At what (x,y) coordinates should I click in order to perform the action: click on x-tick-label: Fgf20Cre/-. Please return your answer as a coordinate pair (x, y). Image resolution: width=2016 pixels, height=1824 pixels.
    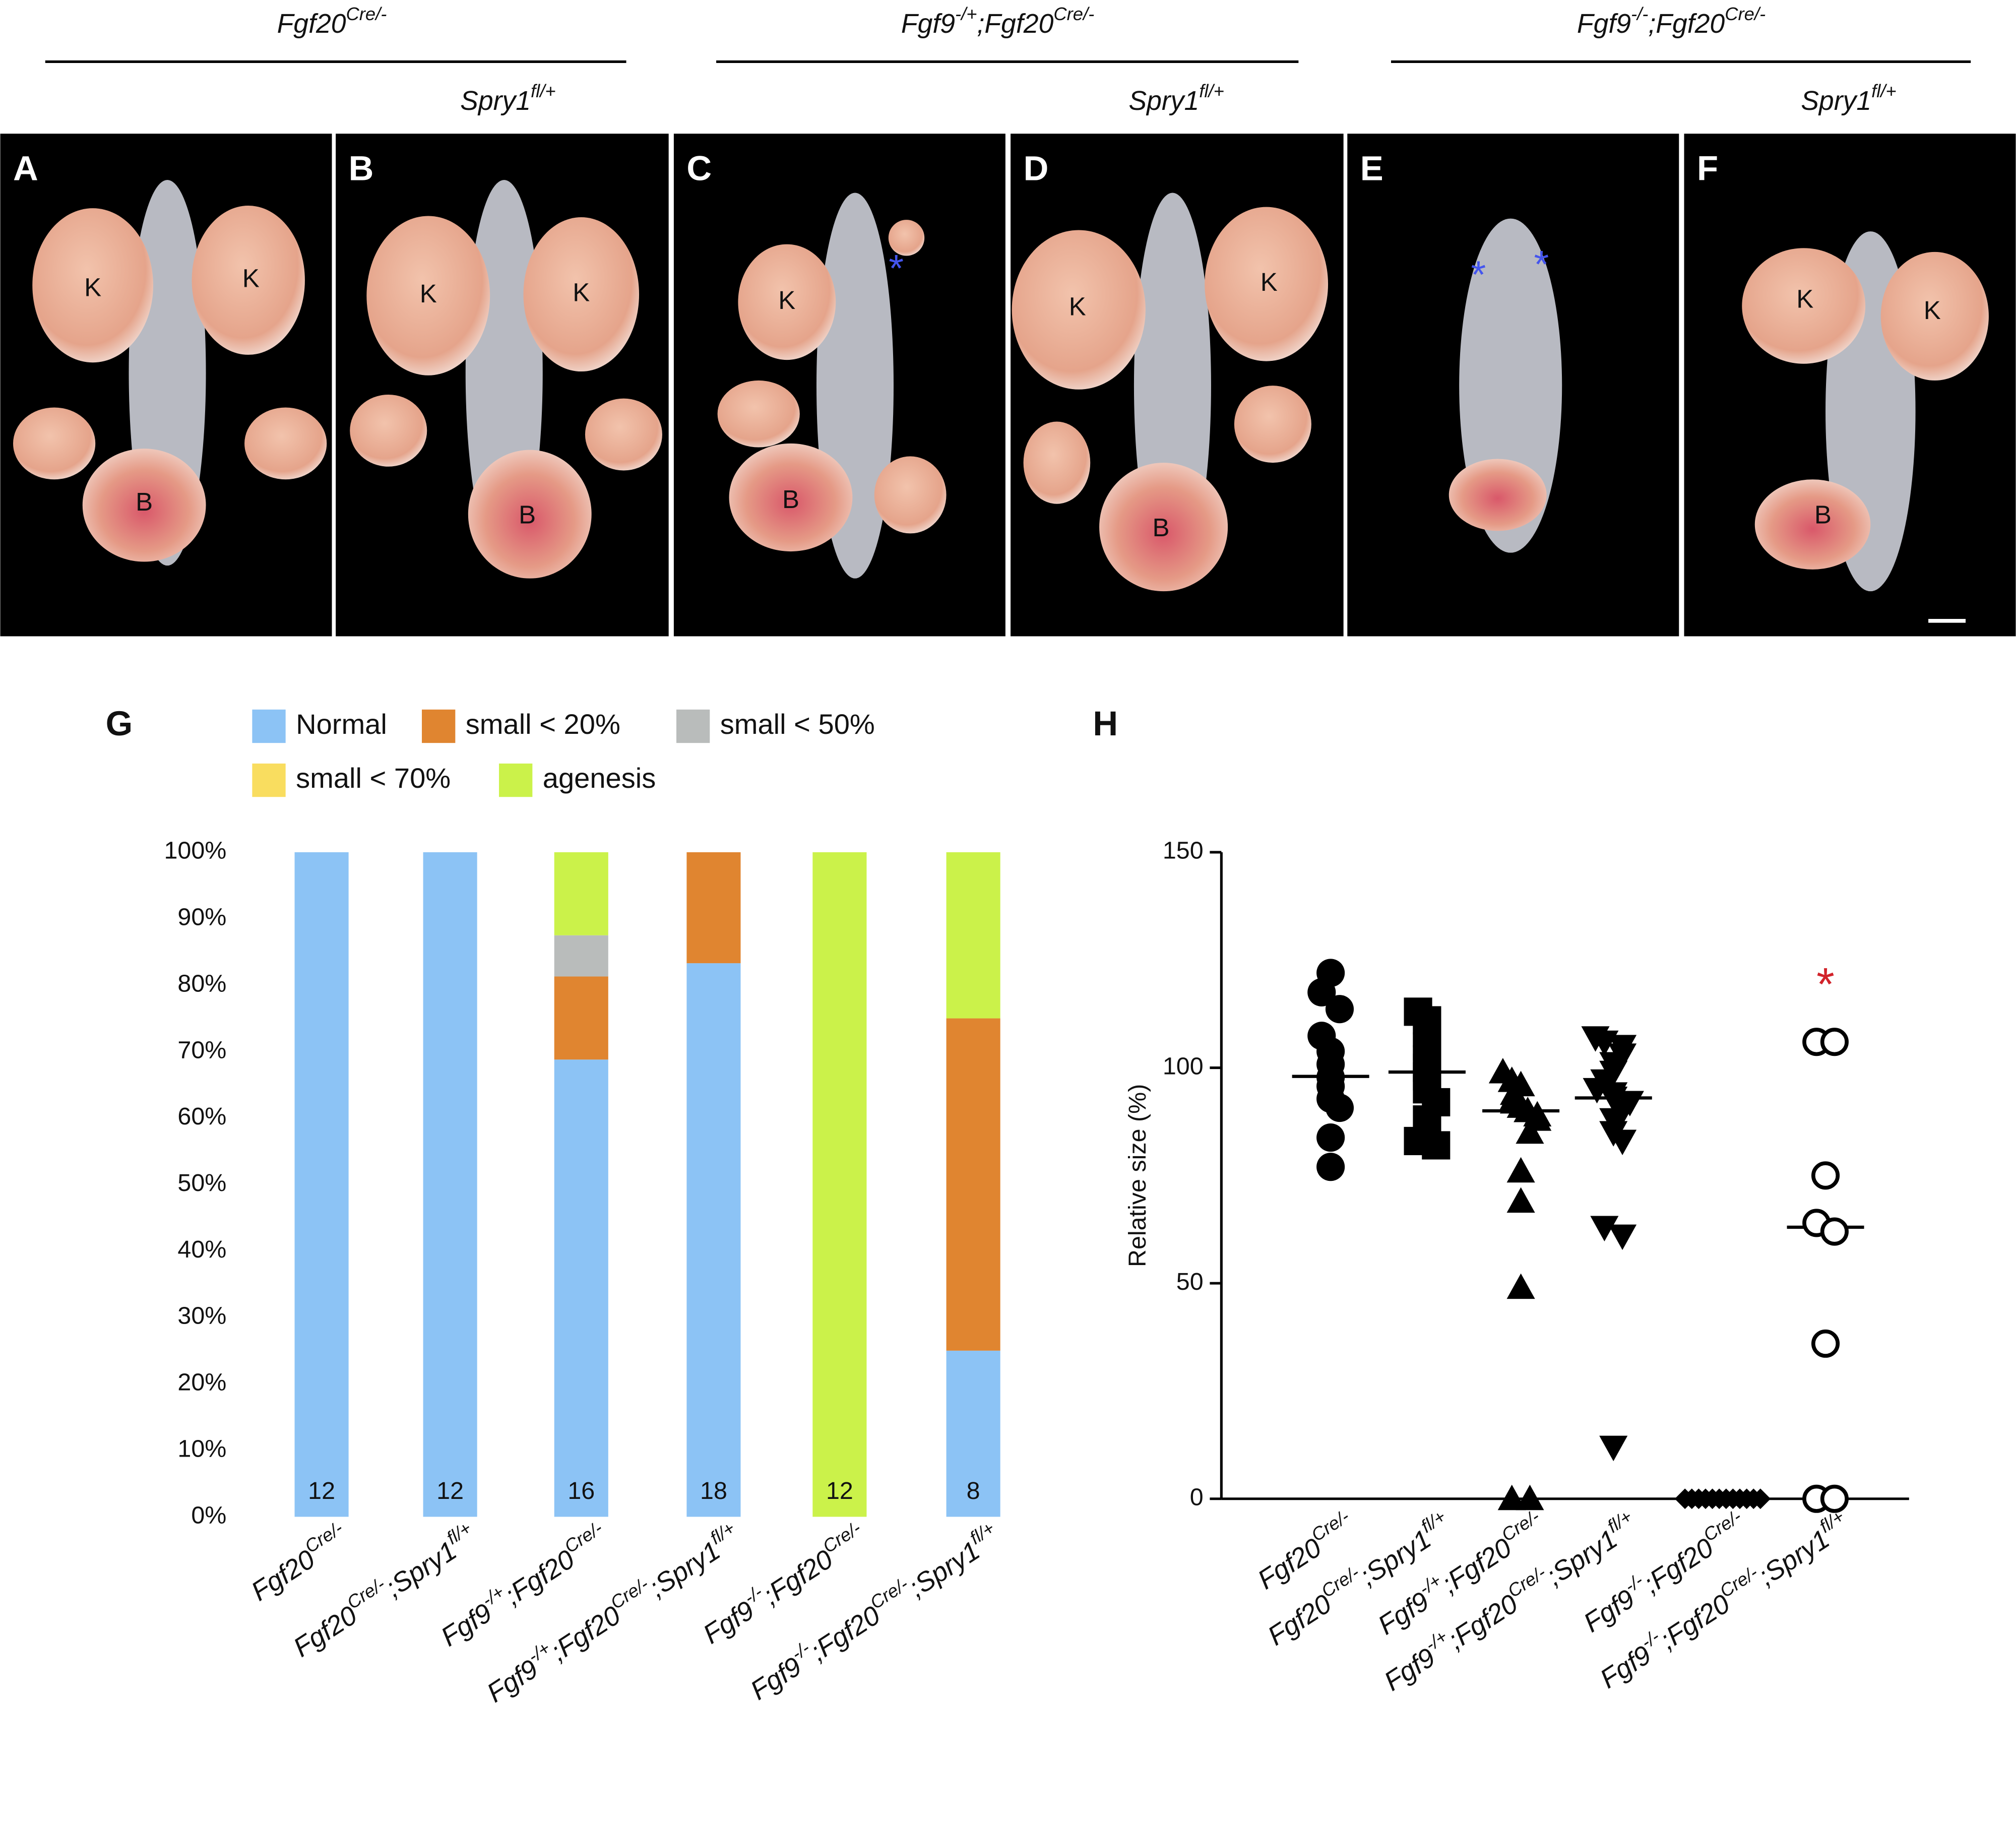
    Looking at the image, I should click on (299, 1563).